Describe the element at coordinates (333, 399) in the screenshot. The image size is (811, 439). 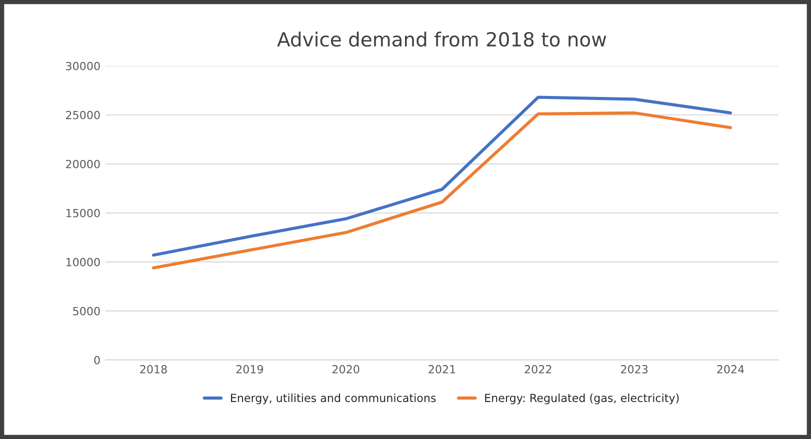
I see `legend-label: Energy, utilities and communications` at that location.